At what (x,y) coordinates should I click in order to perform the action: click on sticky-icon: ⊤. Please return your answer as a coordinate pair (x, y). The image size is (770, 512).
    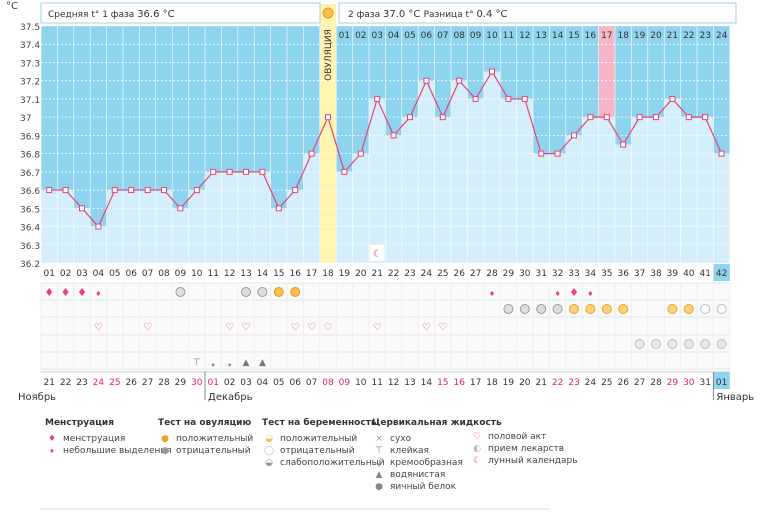
    Looking at the image, I should click on (197, 363).